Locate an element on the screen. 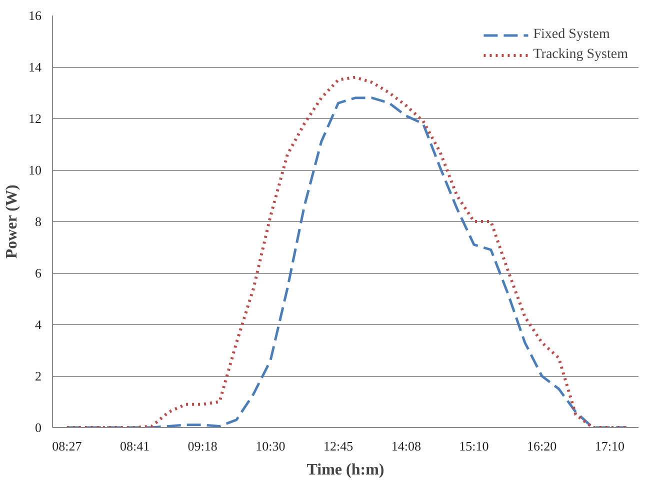 This screenshot has height=481, width=653. x-tick-label: 16:20 is located at coordinates (542, 446).